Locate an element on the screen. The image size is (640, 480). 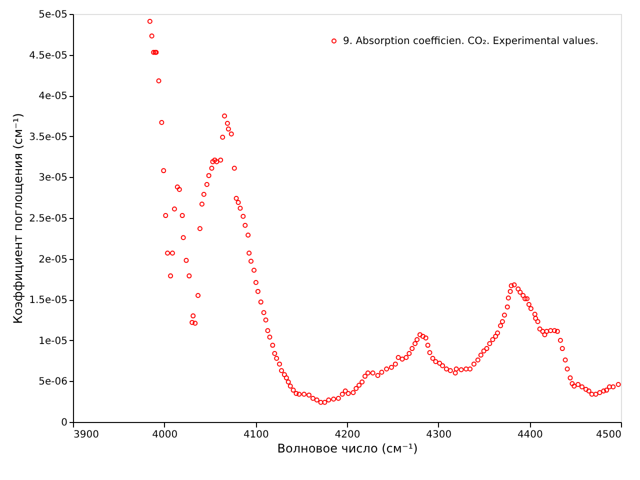
y-tick-label: 1e-05 is located at coordinates (53, 341).